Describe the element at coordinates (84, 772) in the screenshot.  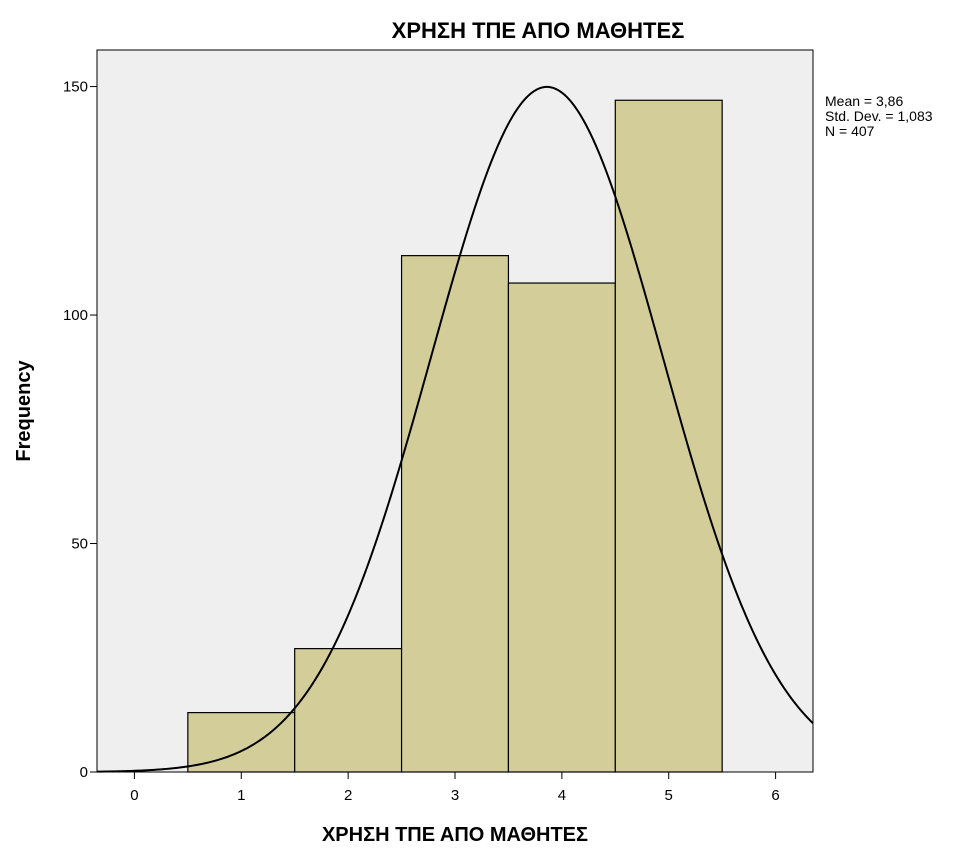
I see `y-tick-label: 0` at that location.